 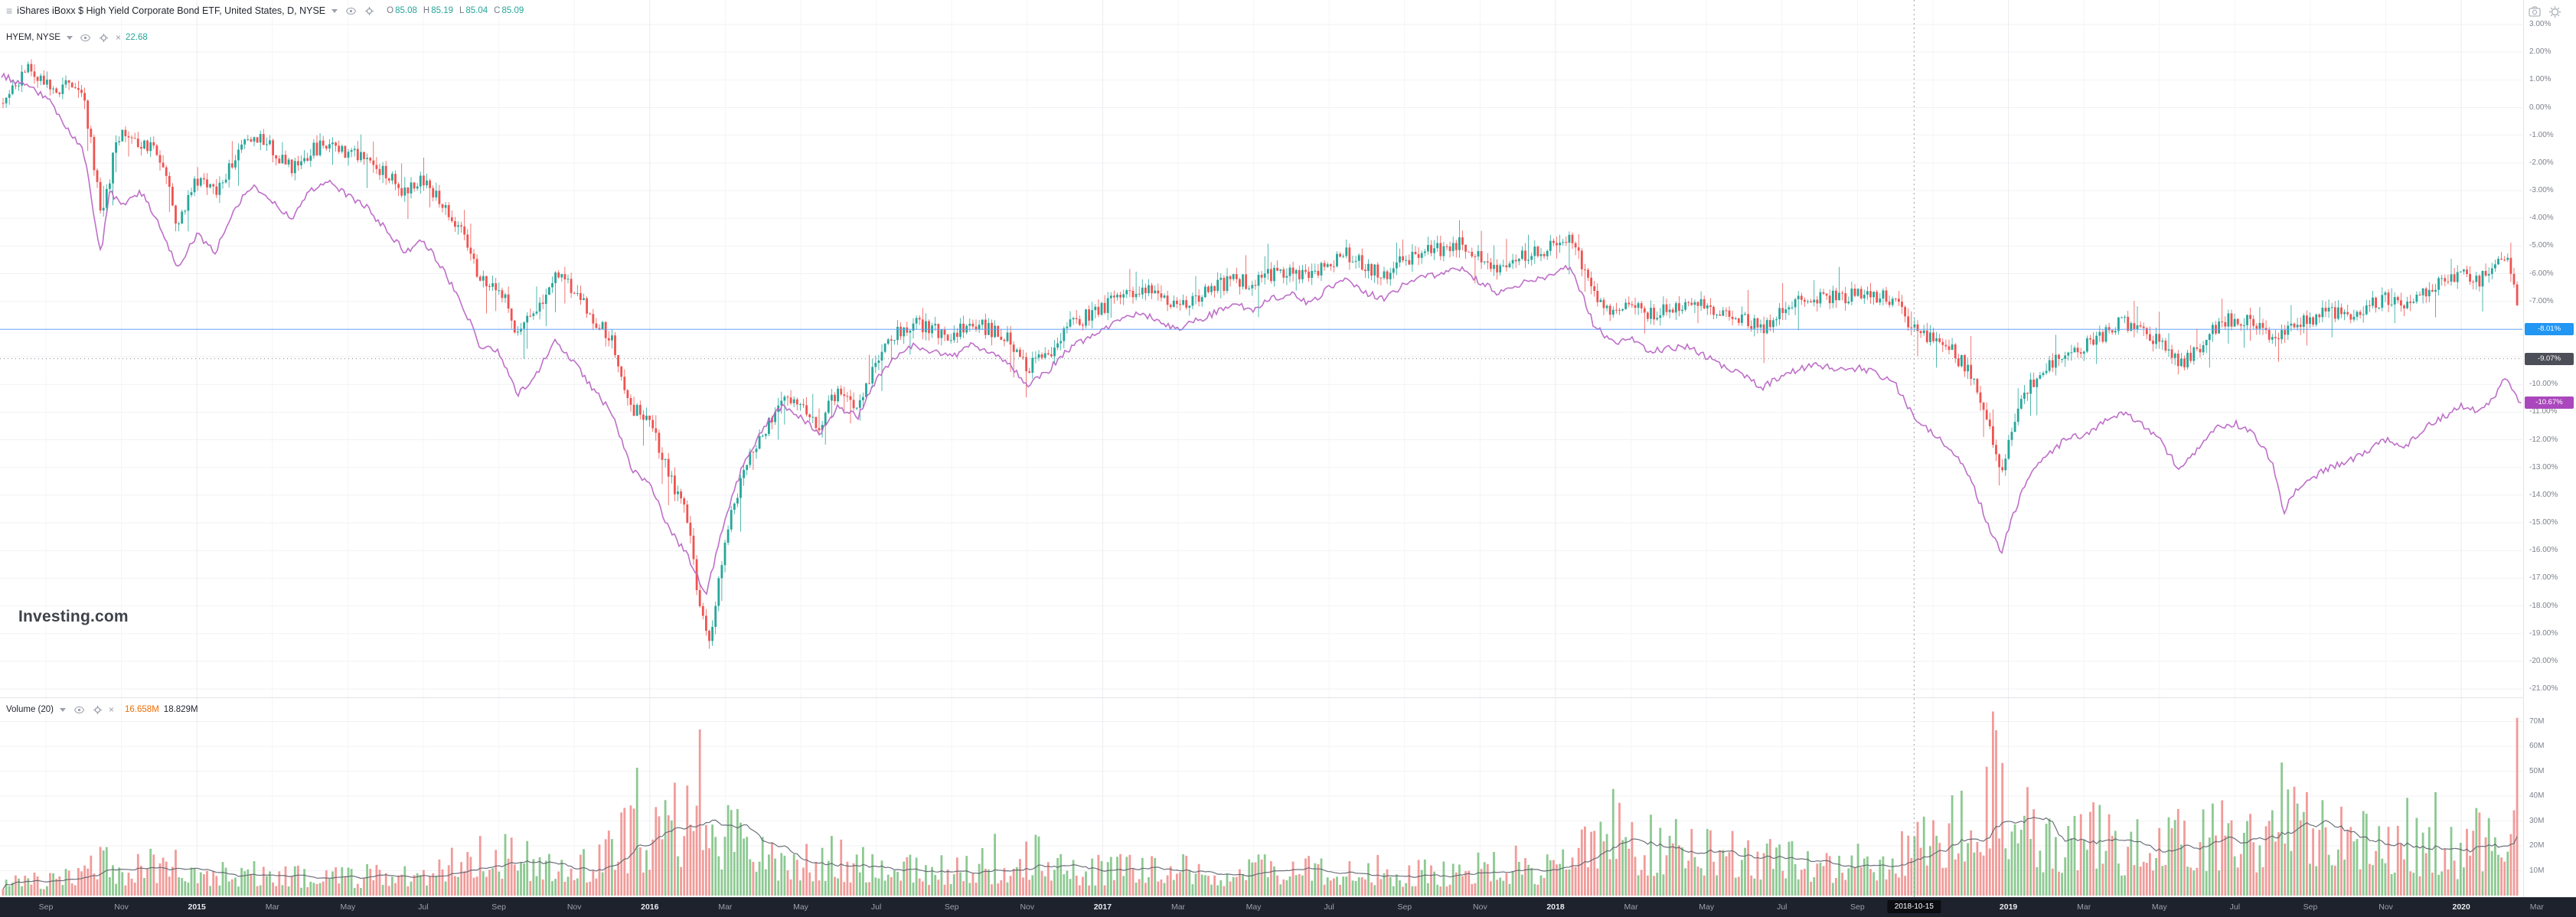 I want to click on price-axis-tick: -1.00%, so click(x=2541, y=134).